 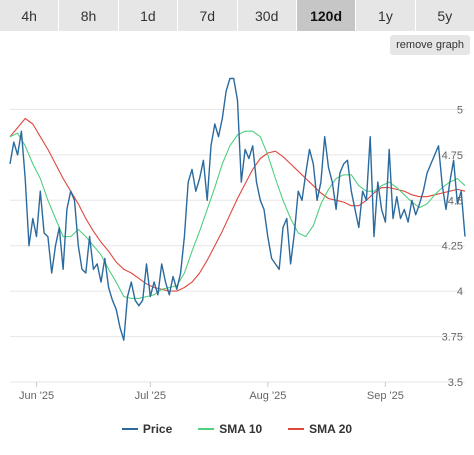 I want to click on y-tick-label: 4.25, so click(x=452, y=247).